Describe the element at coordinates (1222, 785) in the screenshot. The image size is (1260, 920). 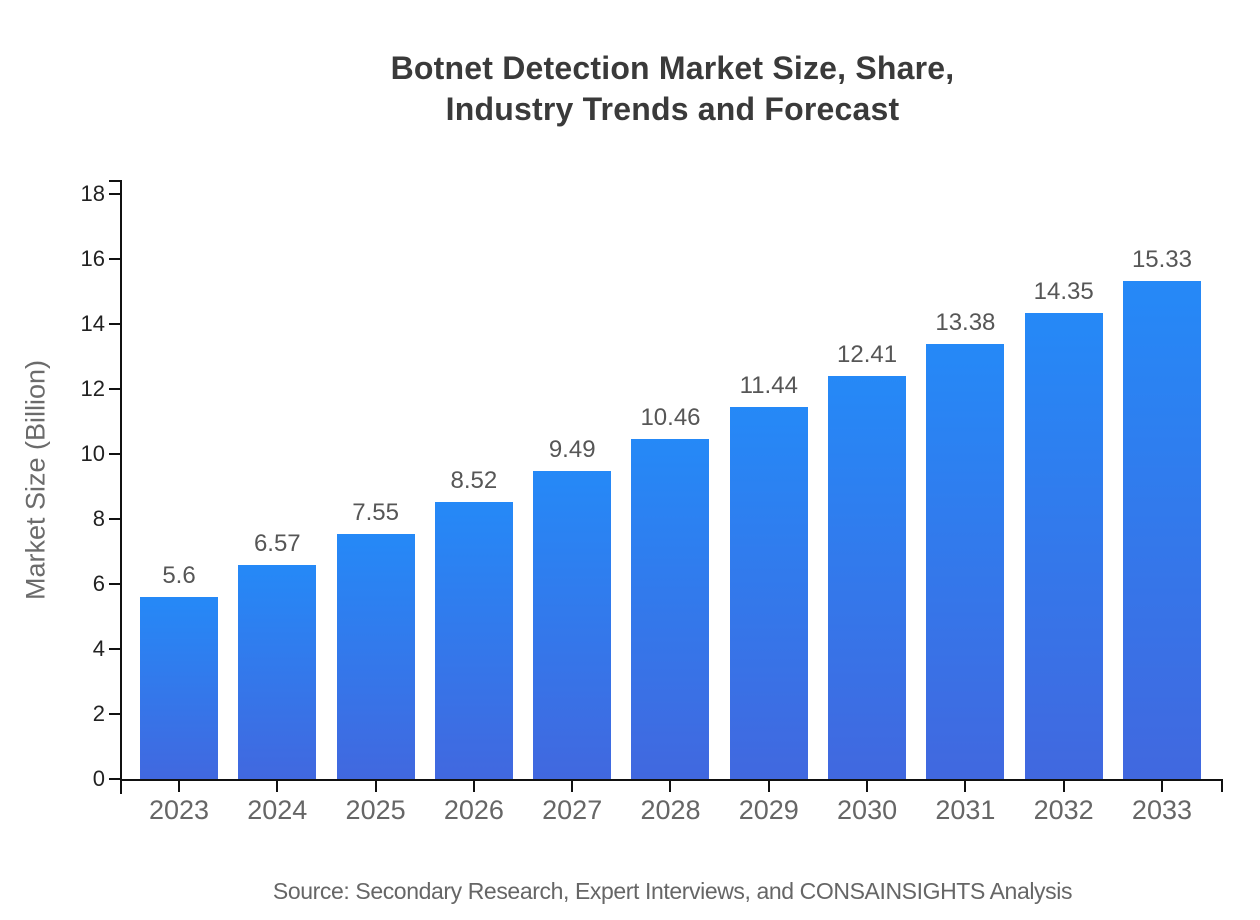
I see `x-axis-end-cap` at that location.